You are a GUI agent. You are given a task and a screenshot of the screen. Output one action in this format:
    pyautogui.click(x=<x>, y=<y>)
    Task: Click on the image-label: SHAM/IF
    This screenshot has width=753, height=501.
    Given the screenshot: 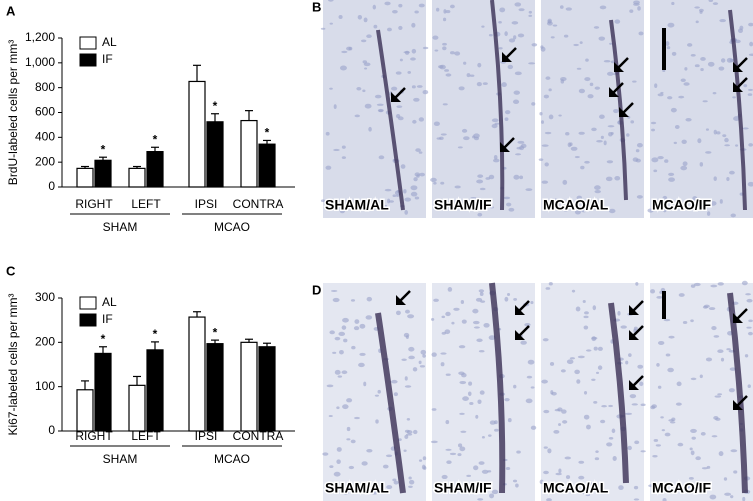 What is the action you would take?
    pyautogui.click(x=463, y=488)
    